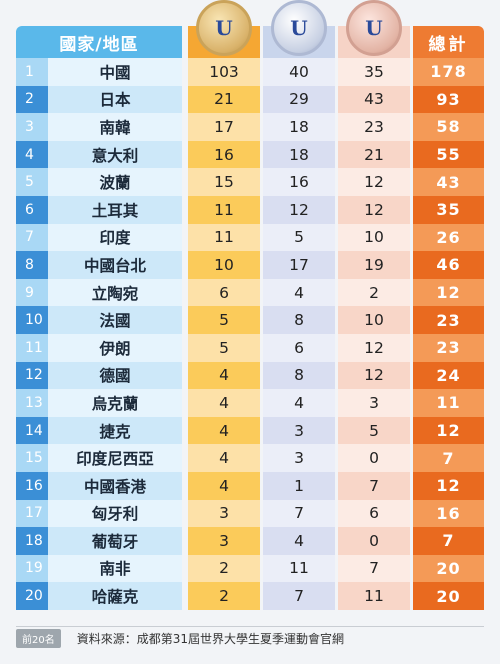 Image resolution: width=500 pixels, height=664 pixels. I want to click on table-row: 13 烏克蘭 4 4 3 11, so click(250, 403).